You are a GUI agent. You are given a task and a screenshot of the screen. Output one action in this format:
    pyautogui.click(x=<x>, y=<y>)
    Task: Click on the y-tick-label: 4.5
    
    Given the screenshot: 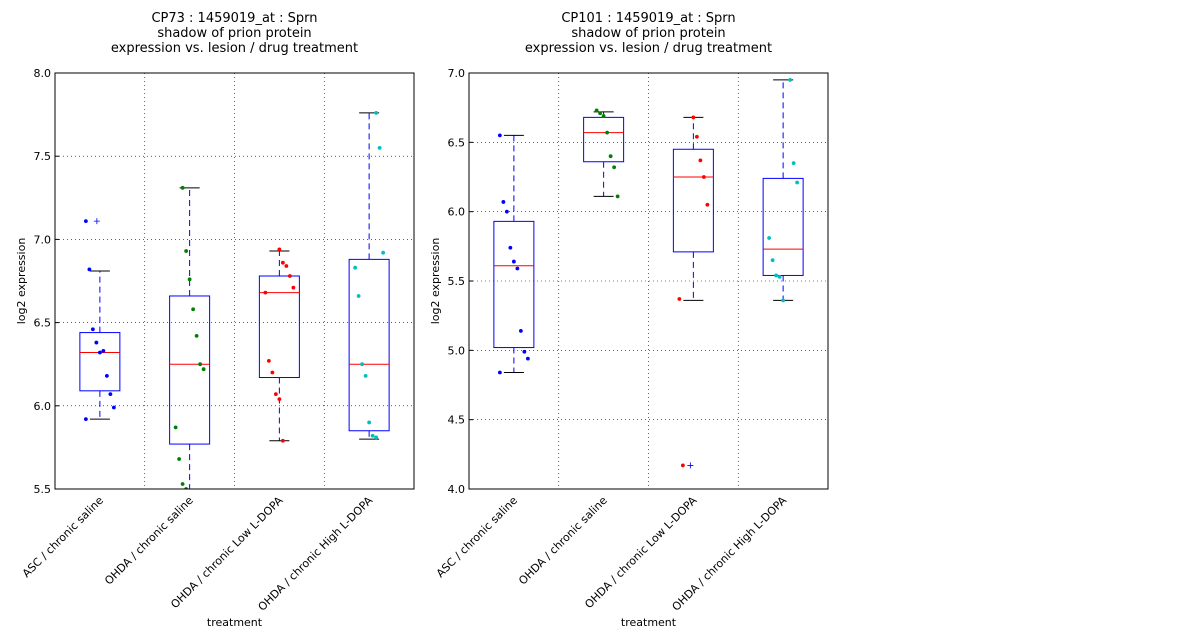 What is the action you would take?
    pyautogui.click(x=457, y=420)
    